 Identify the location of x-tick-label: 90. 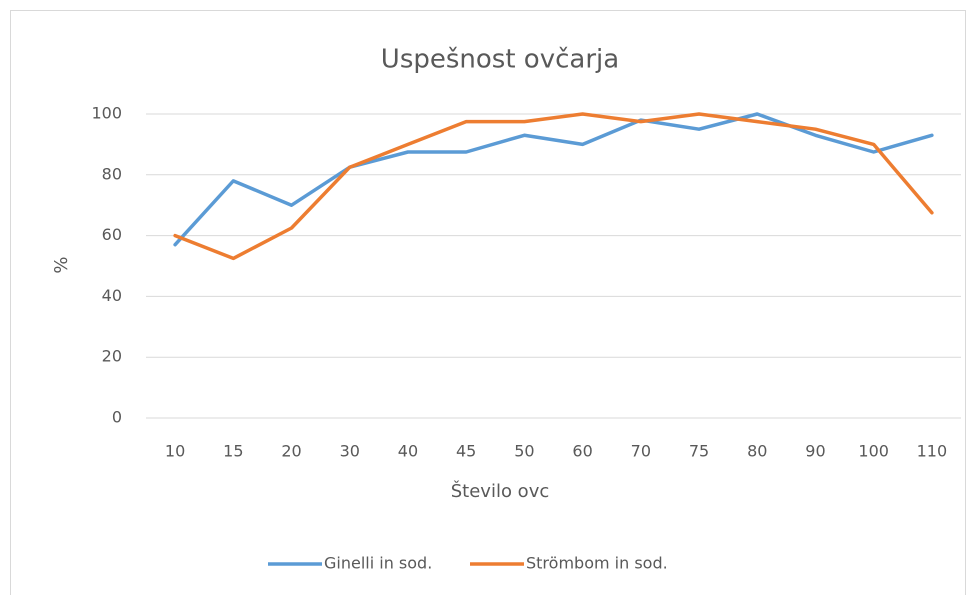
(815, 451).